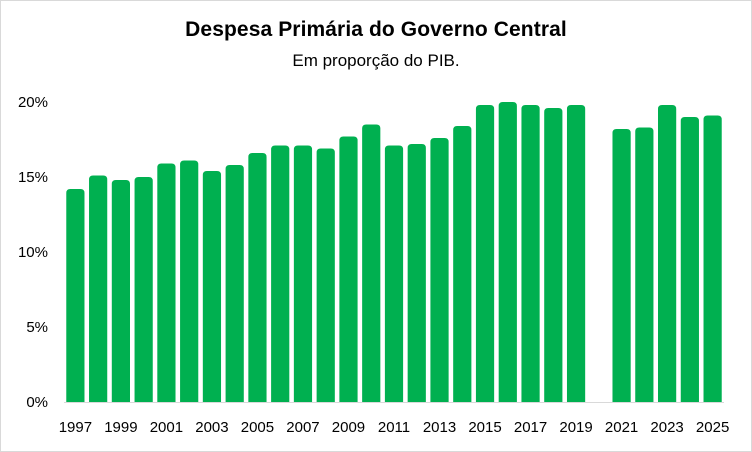 The image size is (752, 452). What do you see at coordinates (485, 253) in the screenshot?
I see `bar-2015` at bounding box center [485, 253].